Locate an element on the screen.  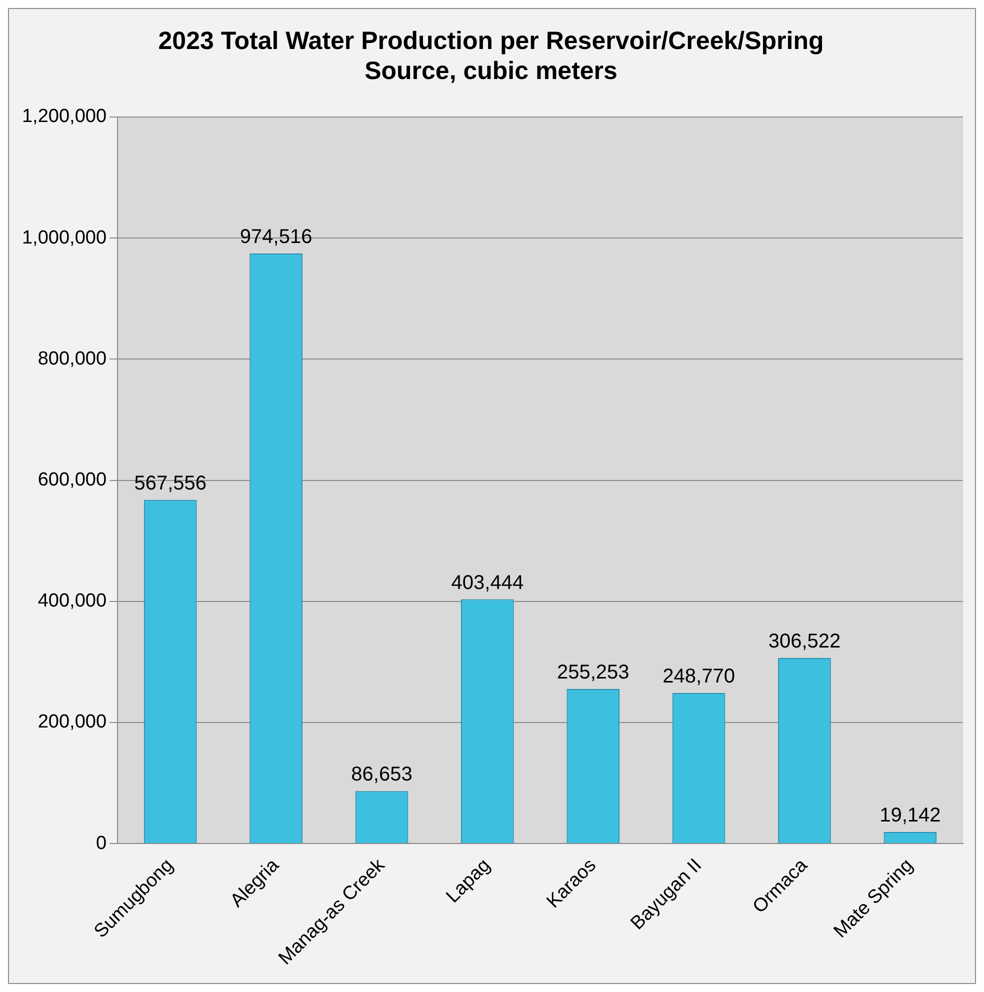
chart-title: 2023 Total Water Production per Reservoir/Creek/Spring Source, cubic meters is located at coordinates (491, 55).